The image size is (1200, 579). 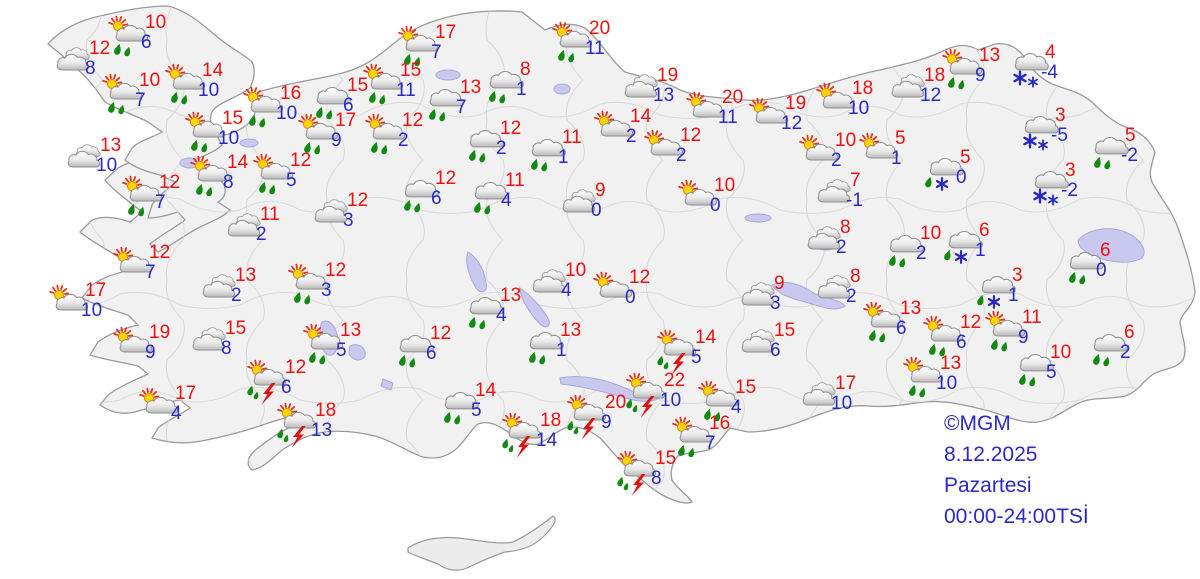 I want to click on reservoir-keban, so click(x=808, y=295).